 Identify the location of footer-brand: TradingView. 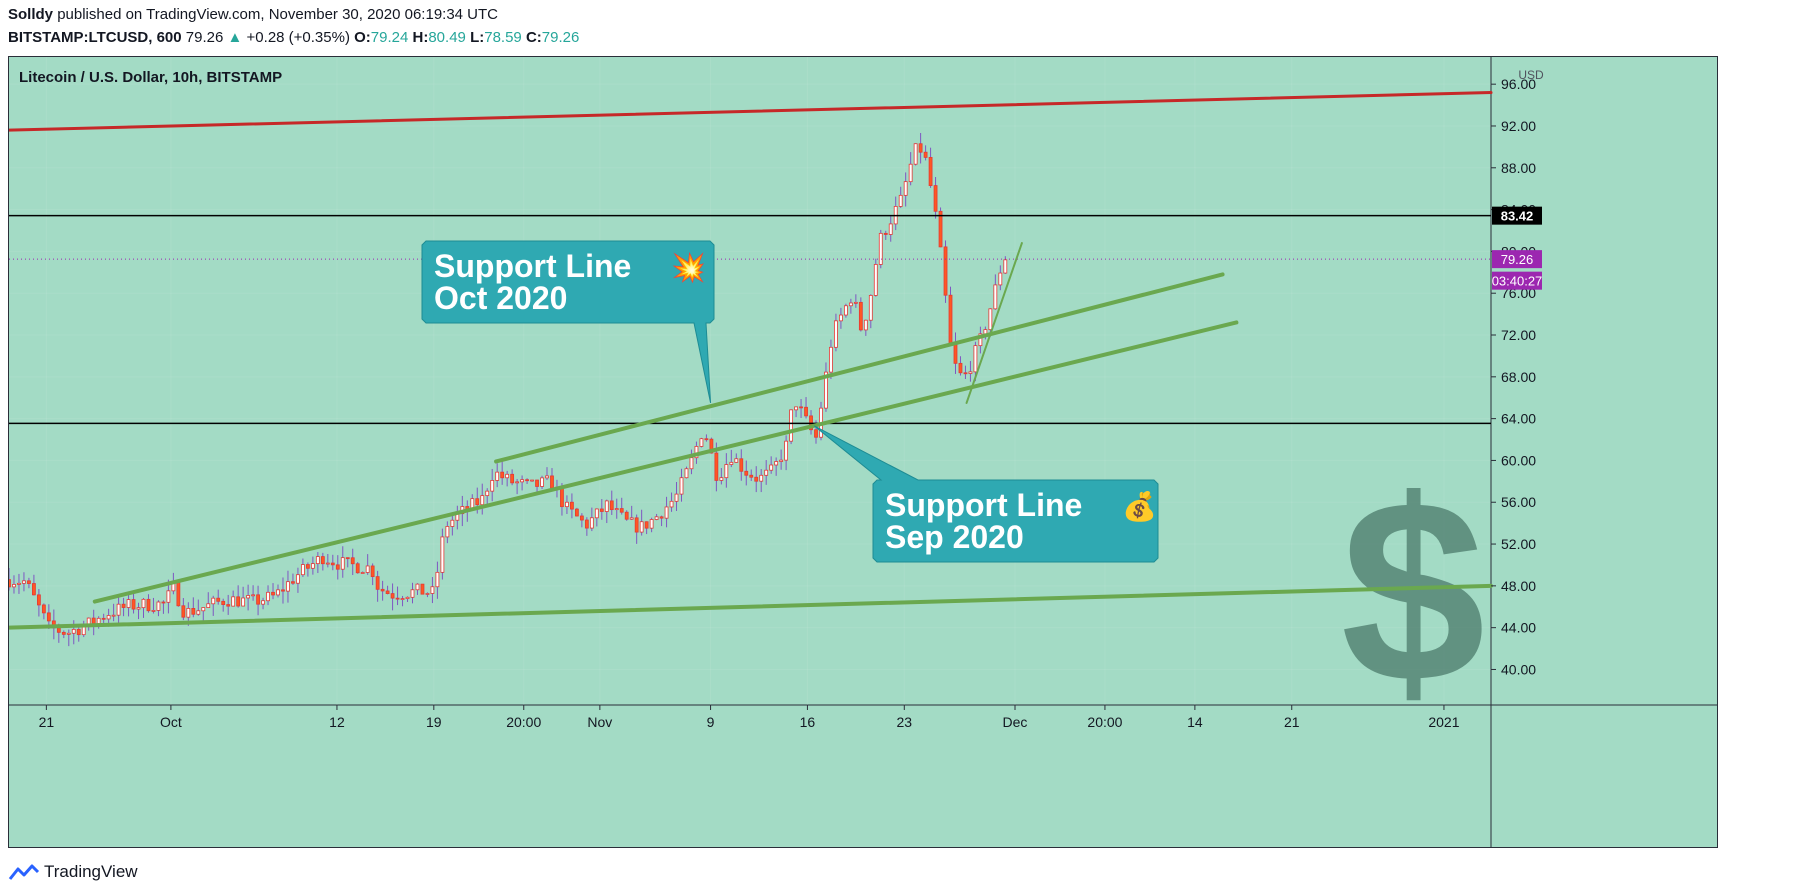
(91, 871).